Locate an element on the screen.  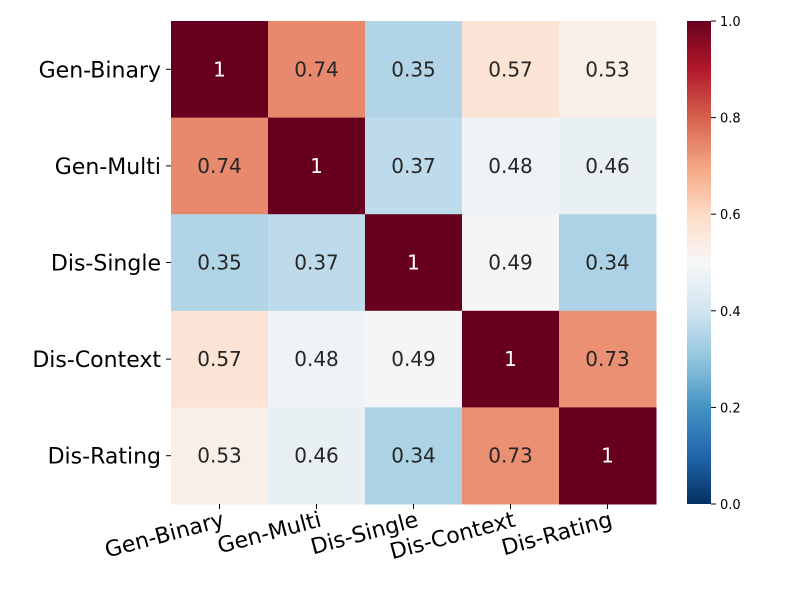
cell-label-r4-c1: 0.46 is located at coordinates (316, 456).